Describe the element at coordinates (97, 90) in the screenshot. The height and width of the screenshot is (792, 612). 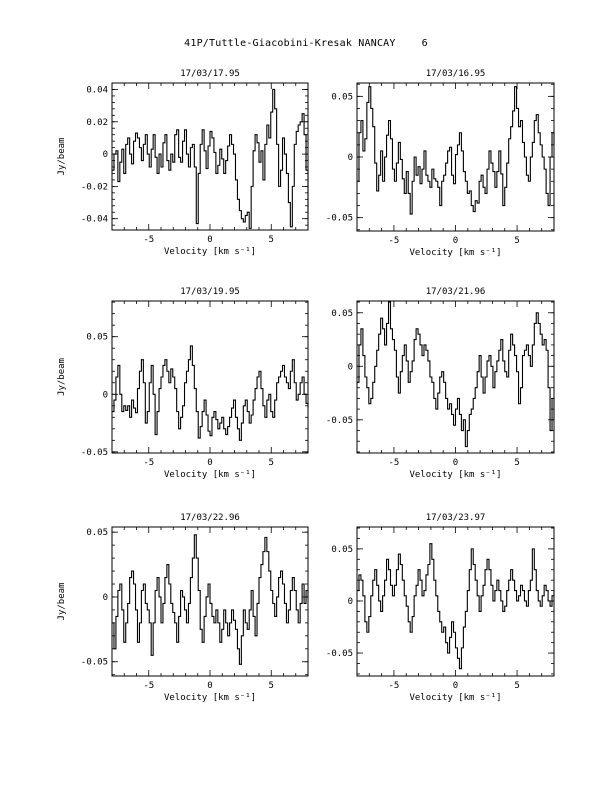
I see `y-tick-label: 0.04` at that location.